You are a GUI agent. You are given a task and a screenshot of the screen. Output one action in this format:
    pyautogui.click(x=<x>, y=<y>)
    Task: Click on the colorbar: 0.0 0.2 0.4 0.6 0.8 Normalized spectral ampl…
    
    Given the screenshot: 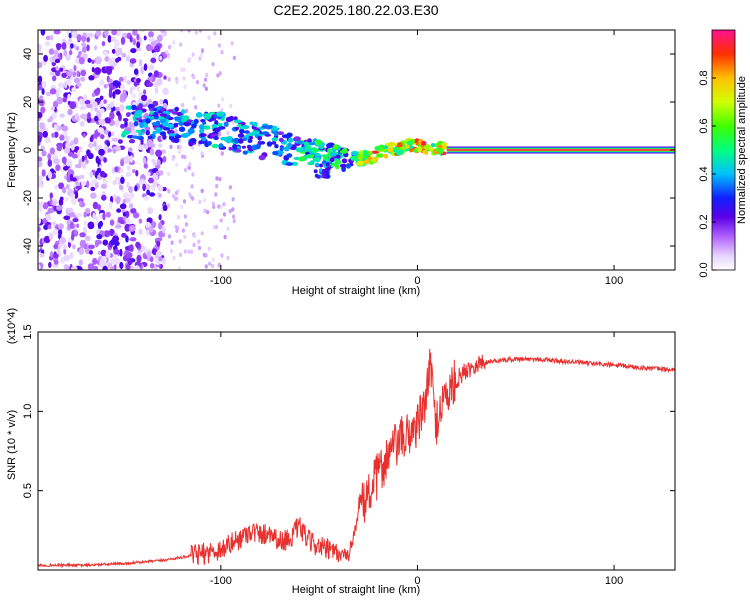 What is the action you would take?
    pyautogui.click(x=723, y=153)
    